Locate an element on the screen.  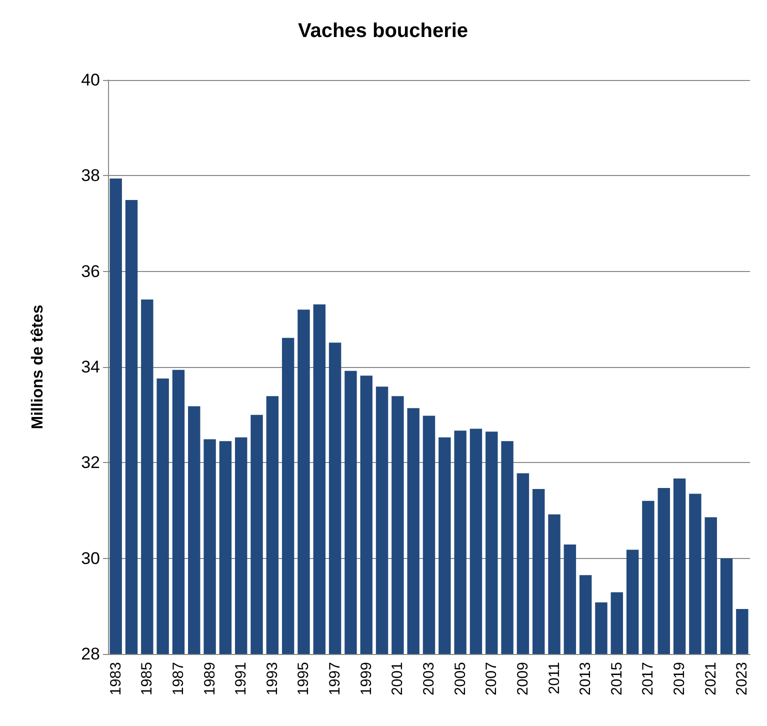
x-tick-label: 2011 is located at coordinates (554, 678).